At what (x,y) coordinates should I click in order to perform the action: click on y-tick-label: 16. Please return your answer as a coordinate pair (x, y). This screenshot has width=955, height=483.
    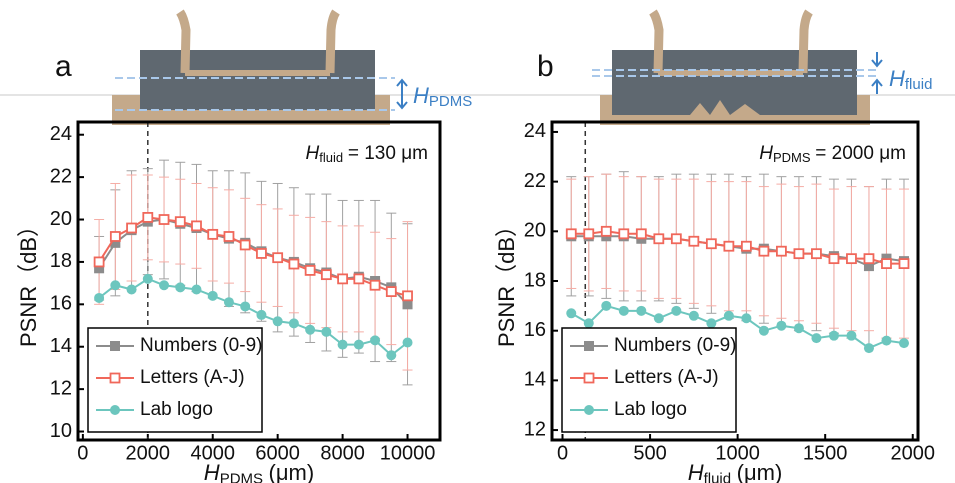
    Looking at the image, I should click on (61, 304).